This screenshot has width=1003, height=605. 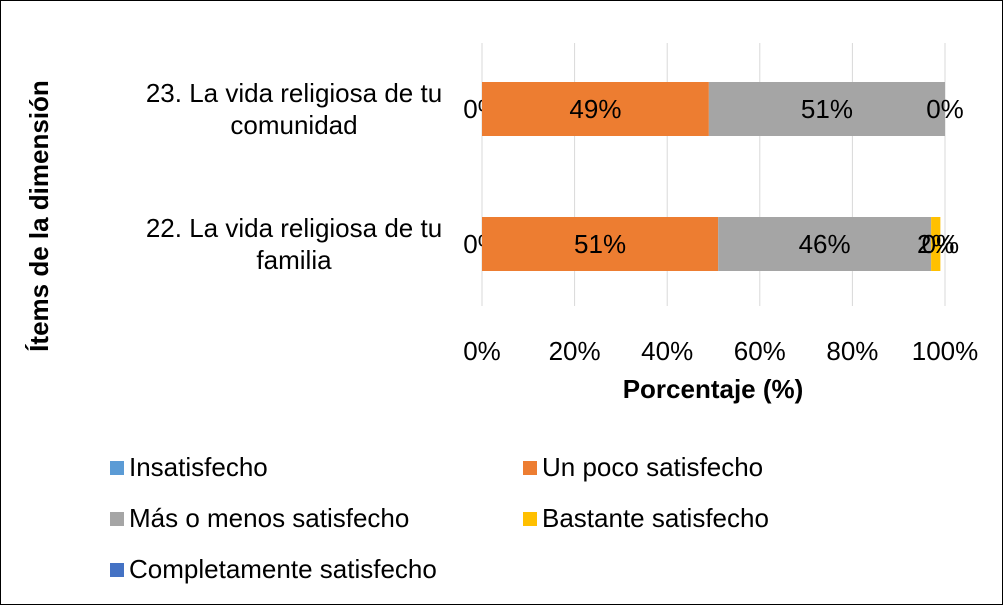 I want to click on y-tick-label: 22. La vida religiosa de tu familia, so click(x=294, y=244).